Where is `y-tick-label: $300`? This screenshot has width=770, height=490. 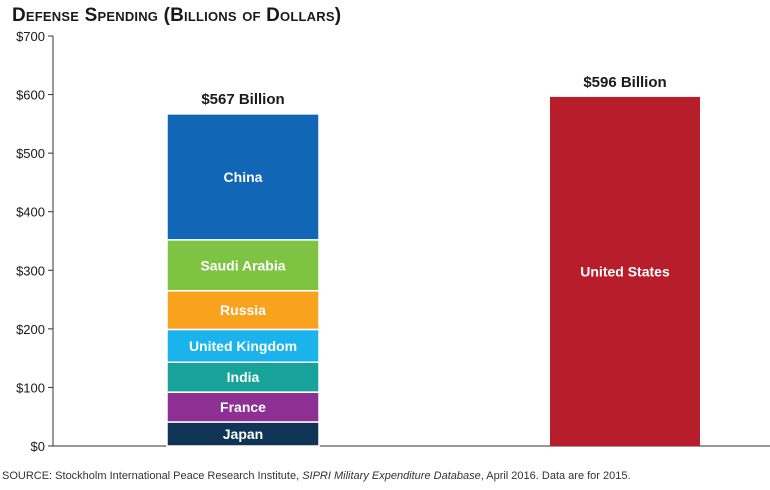 y-tick-label: $300 is located at coordinates (30, 270).